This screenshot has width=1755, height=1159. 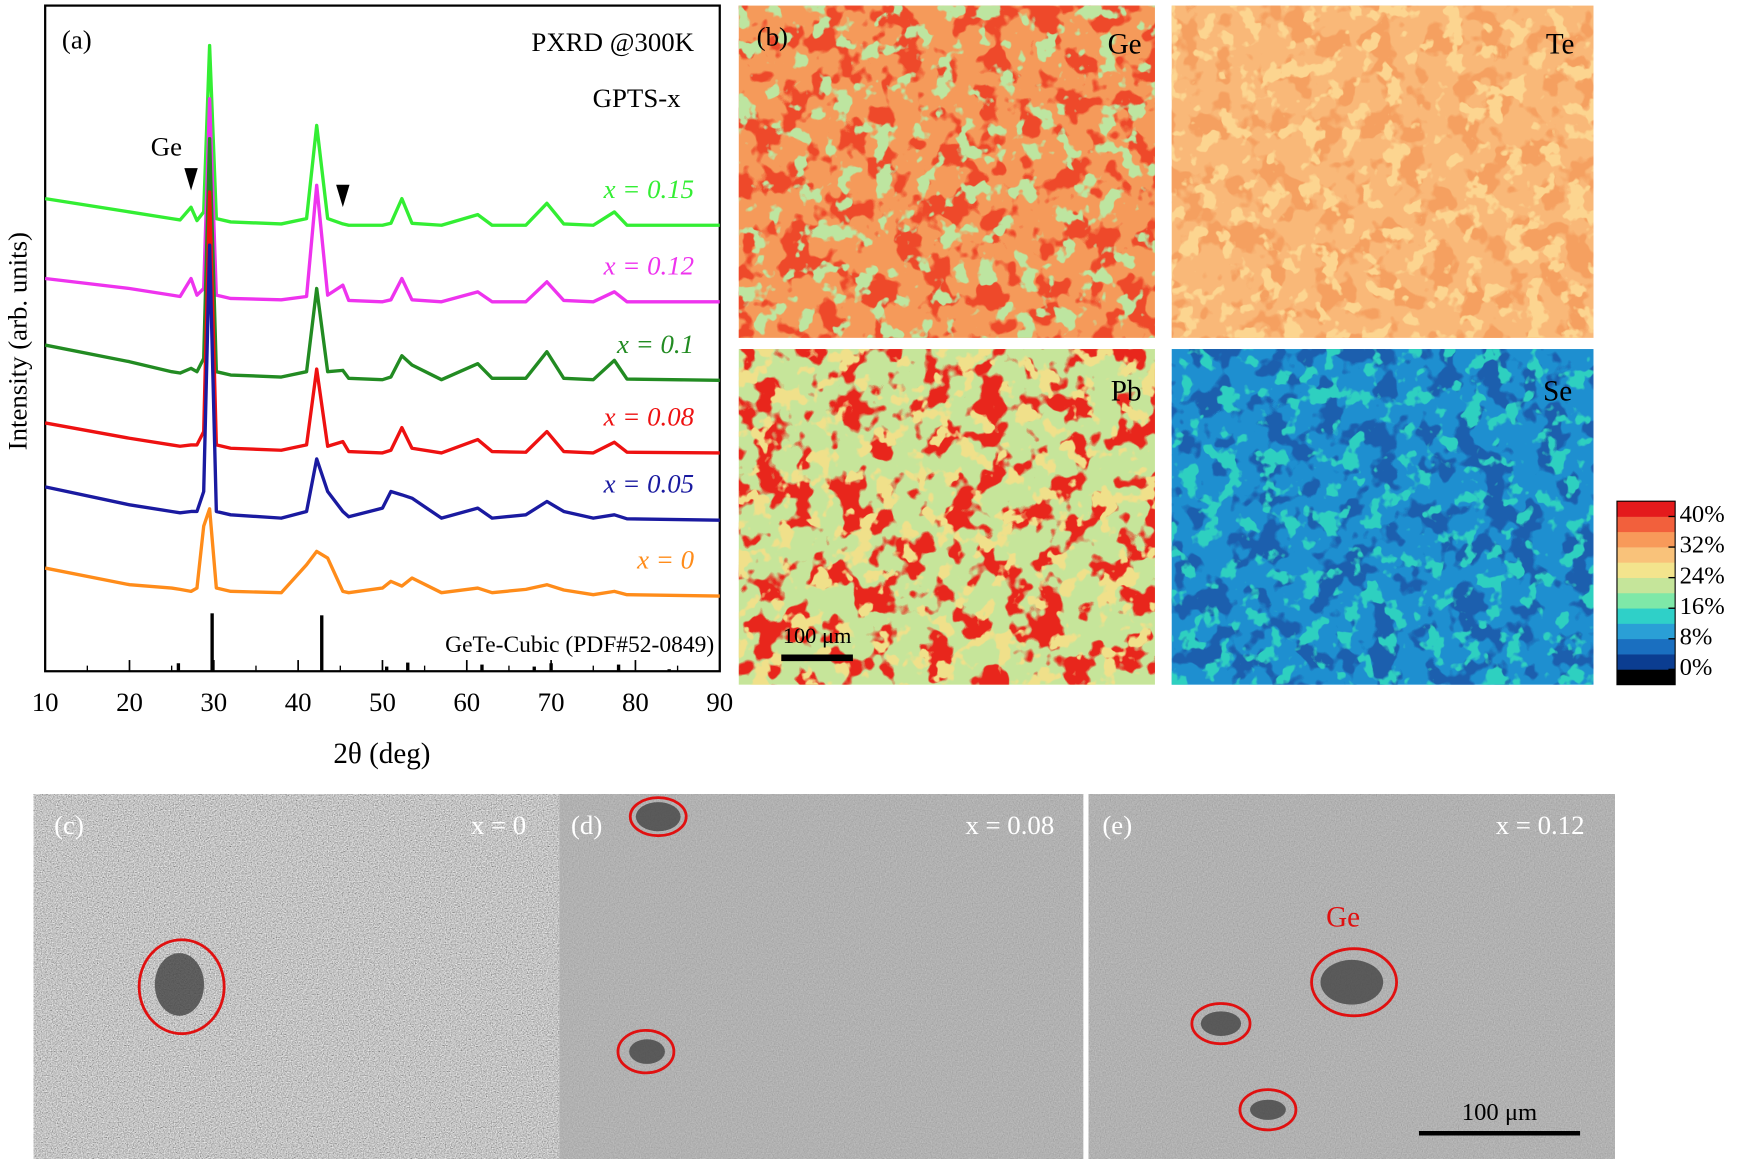 What do you see at coordinates (579, 645) in the screenshot?
I see `reference-label: GeTe-Cubic (PDF#52-0849)` at bounding box center [579, 645].